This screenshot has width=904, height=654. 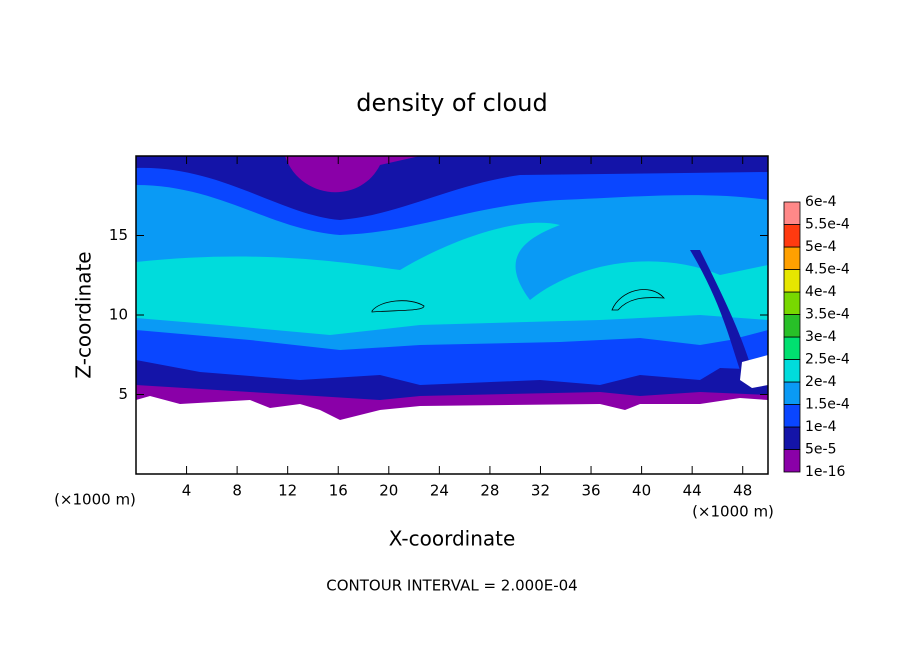 I want to click on colorbar-label: 1.5e-4, so click(x=827, y=405).